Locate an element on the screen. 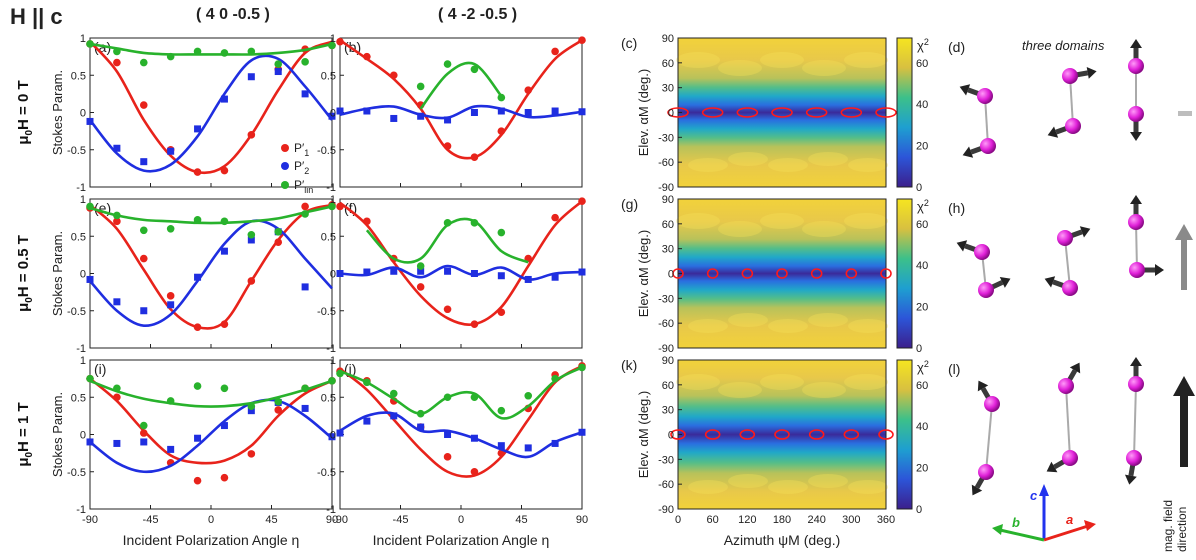  stokes-panel-e: -1-0.500.51 (e) is located at coordinates (201, 274).